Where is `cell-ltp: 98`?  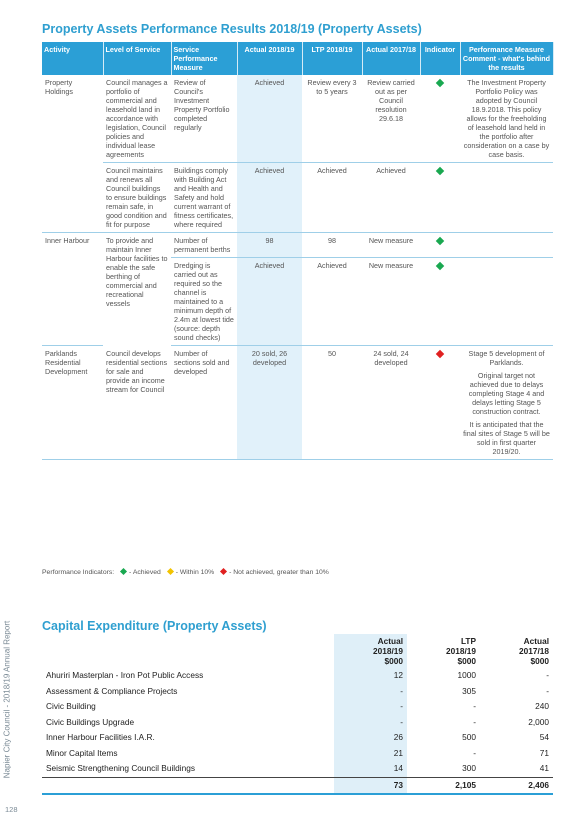
cell-ltp: 98 is located at coordinates (332, 240).